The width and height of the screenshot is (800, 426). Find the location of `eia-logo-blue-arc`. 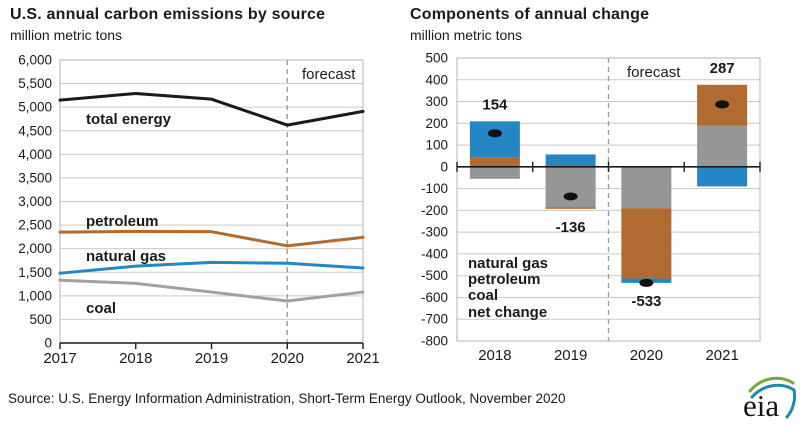

eia-logo-blue-arc is located at coordinates (773, 401).